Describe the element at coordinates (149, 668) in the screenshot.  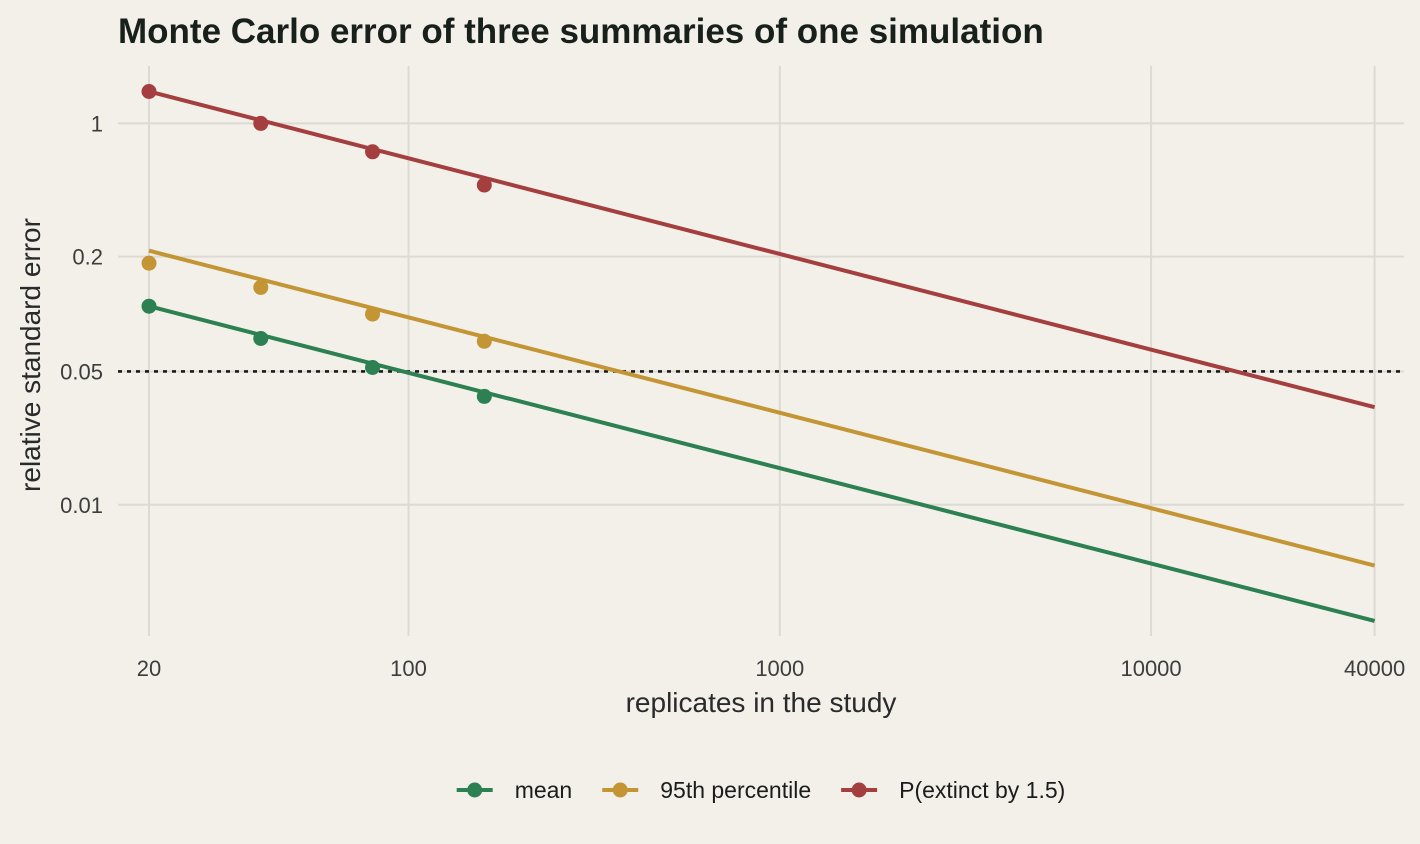
I see `x-tick-label: 20` at that location.